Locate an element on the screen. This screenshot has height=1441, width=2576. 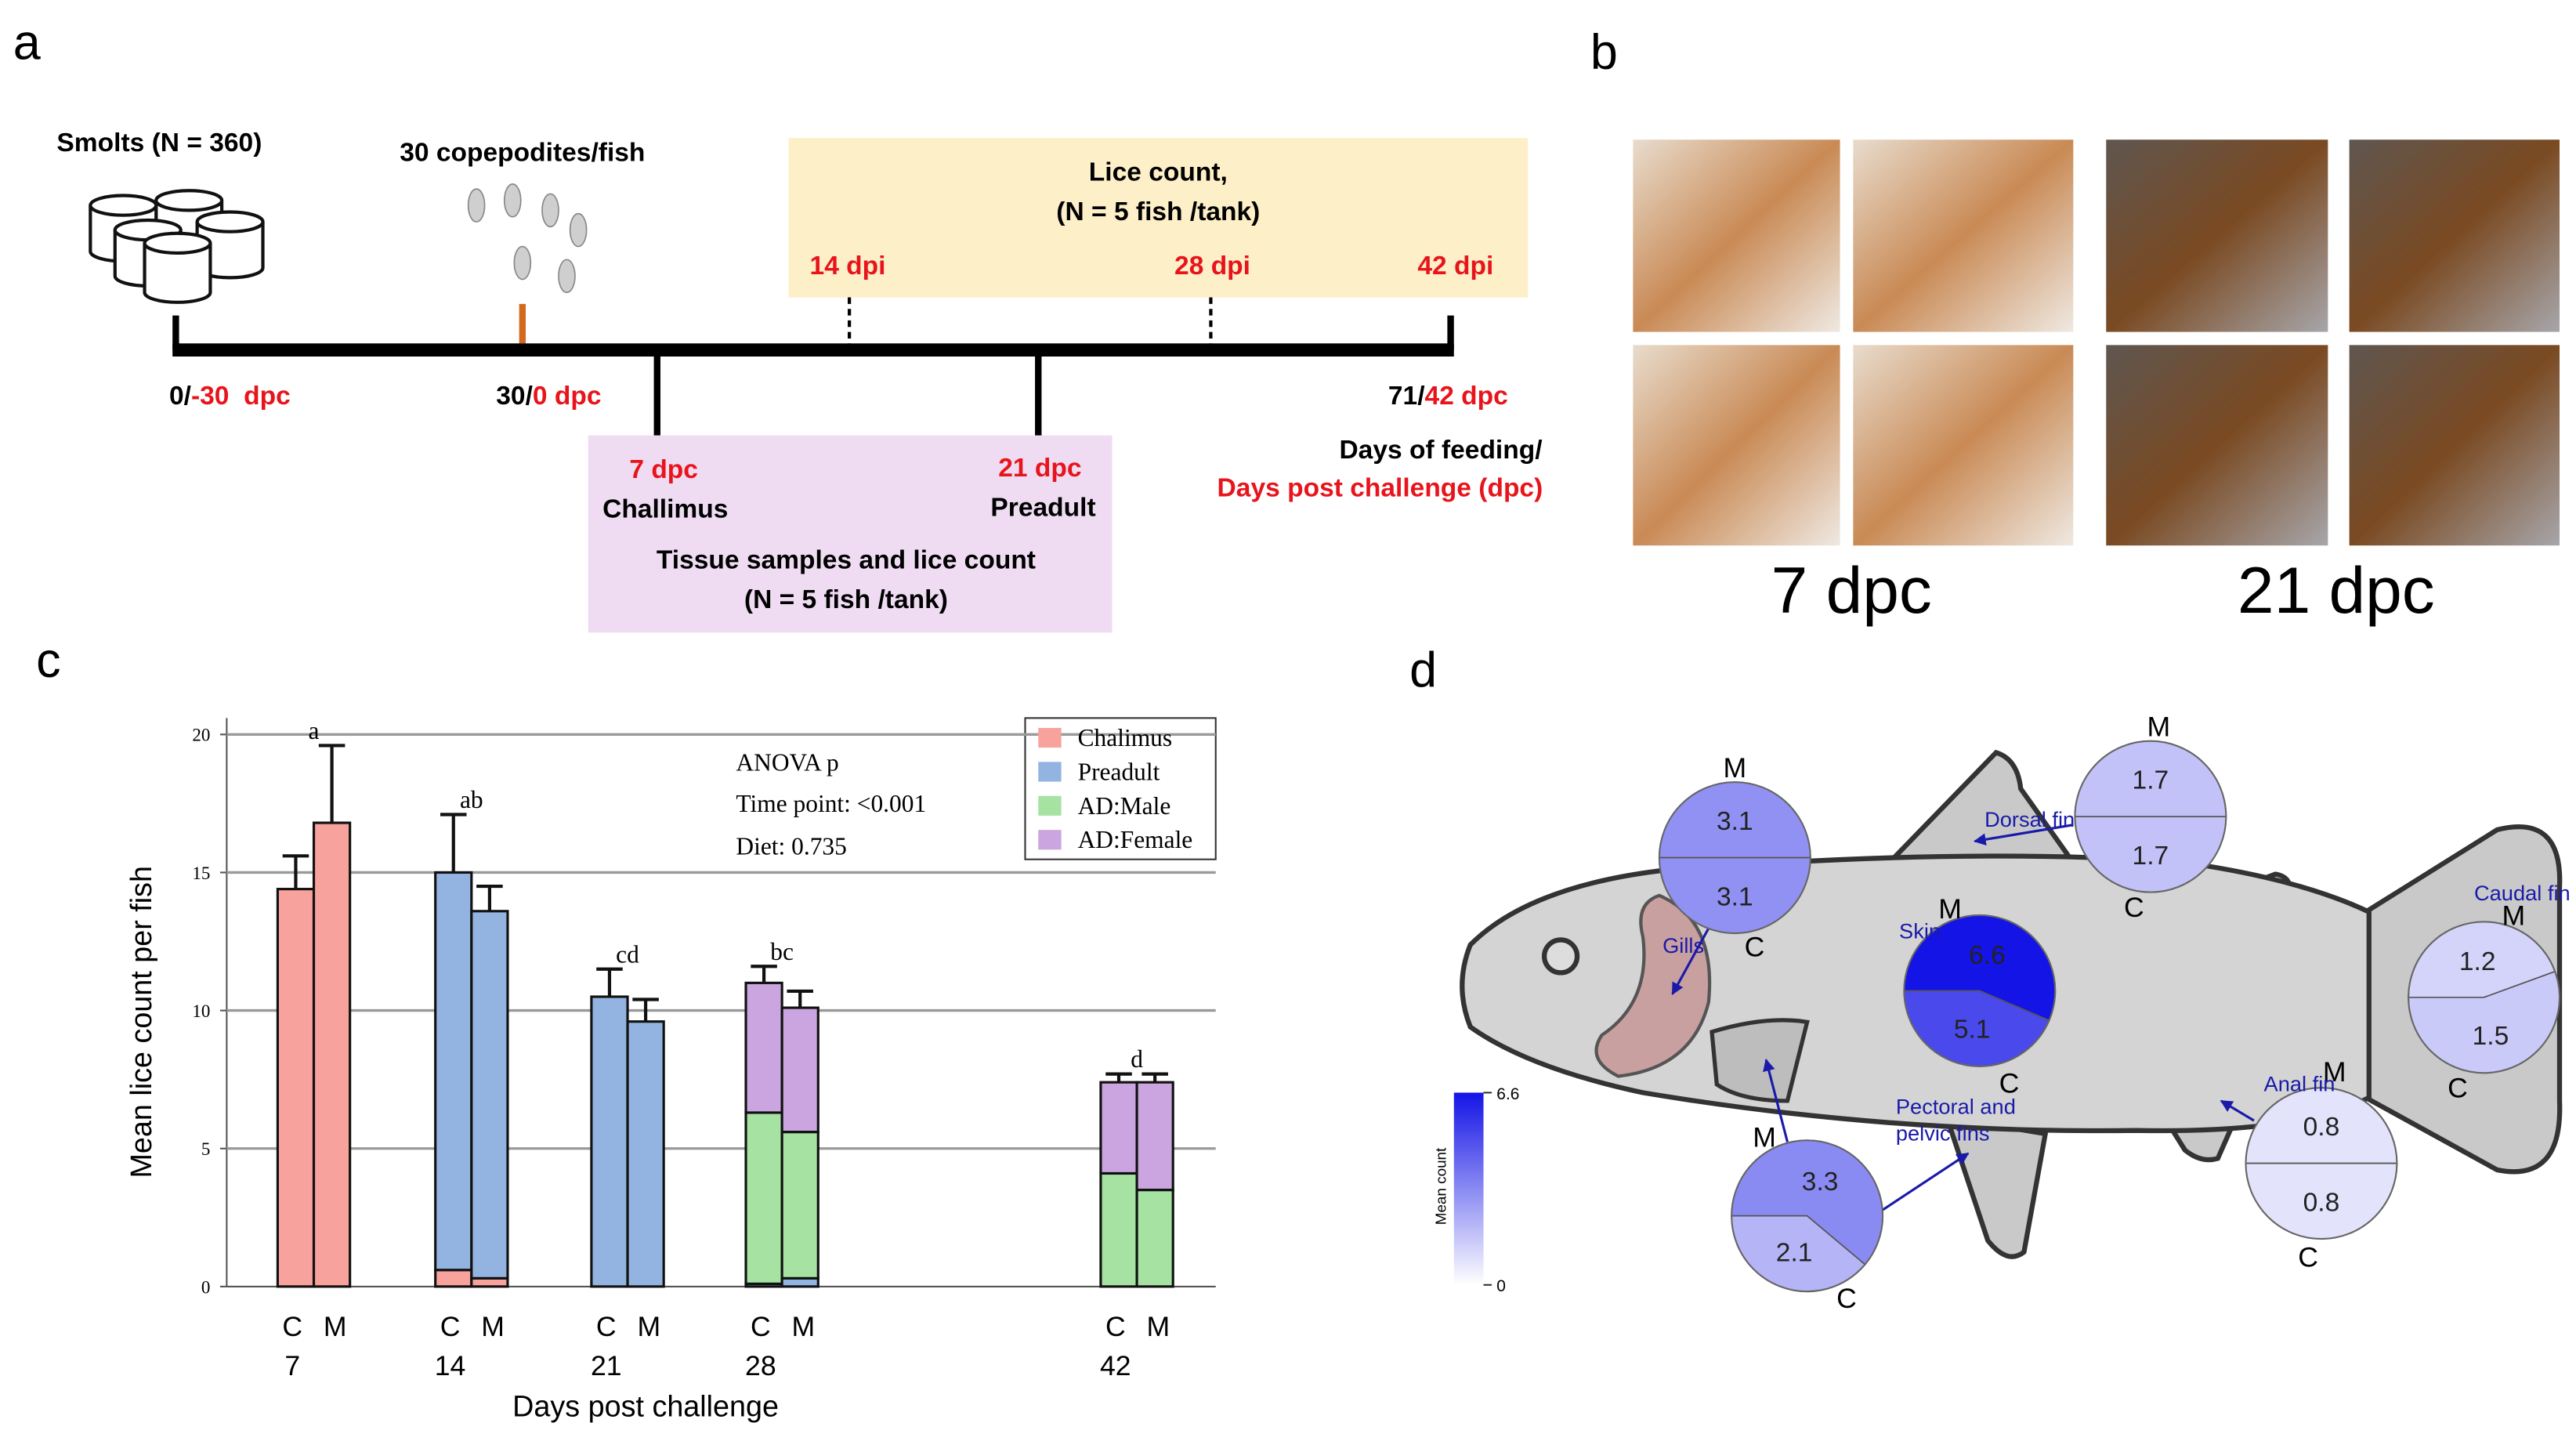
annotation: ANOVA p is located at coordinates (787, 762).